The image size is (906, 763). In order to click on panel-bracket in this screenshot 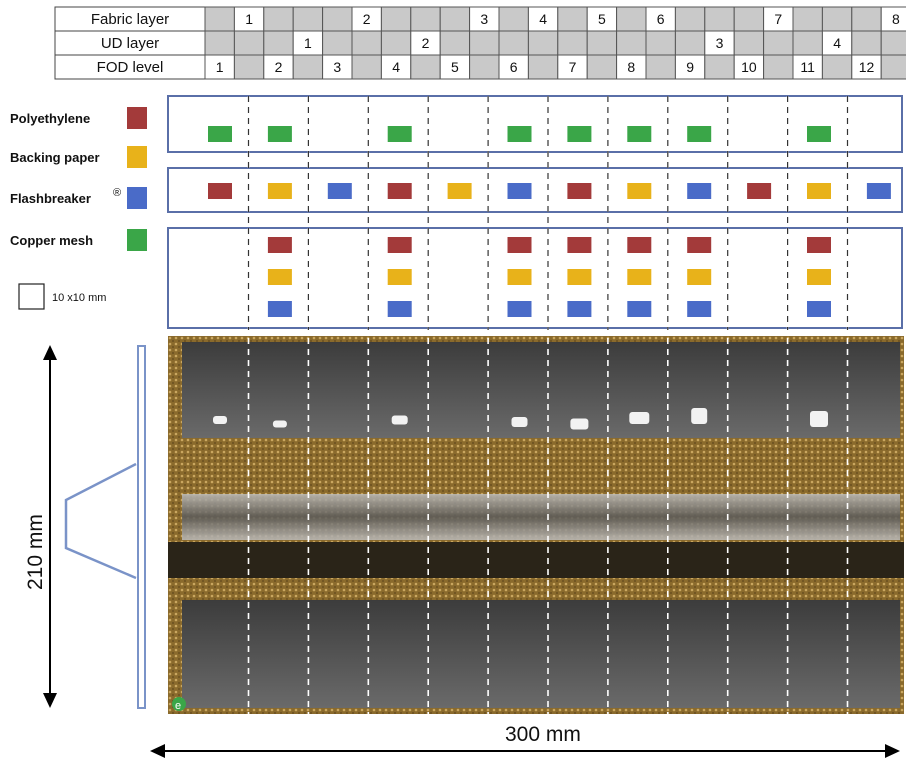, I will do `click(105, 527)`.